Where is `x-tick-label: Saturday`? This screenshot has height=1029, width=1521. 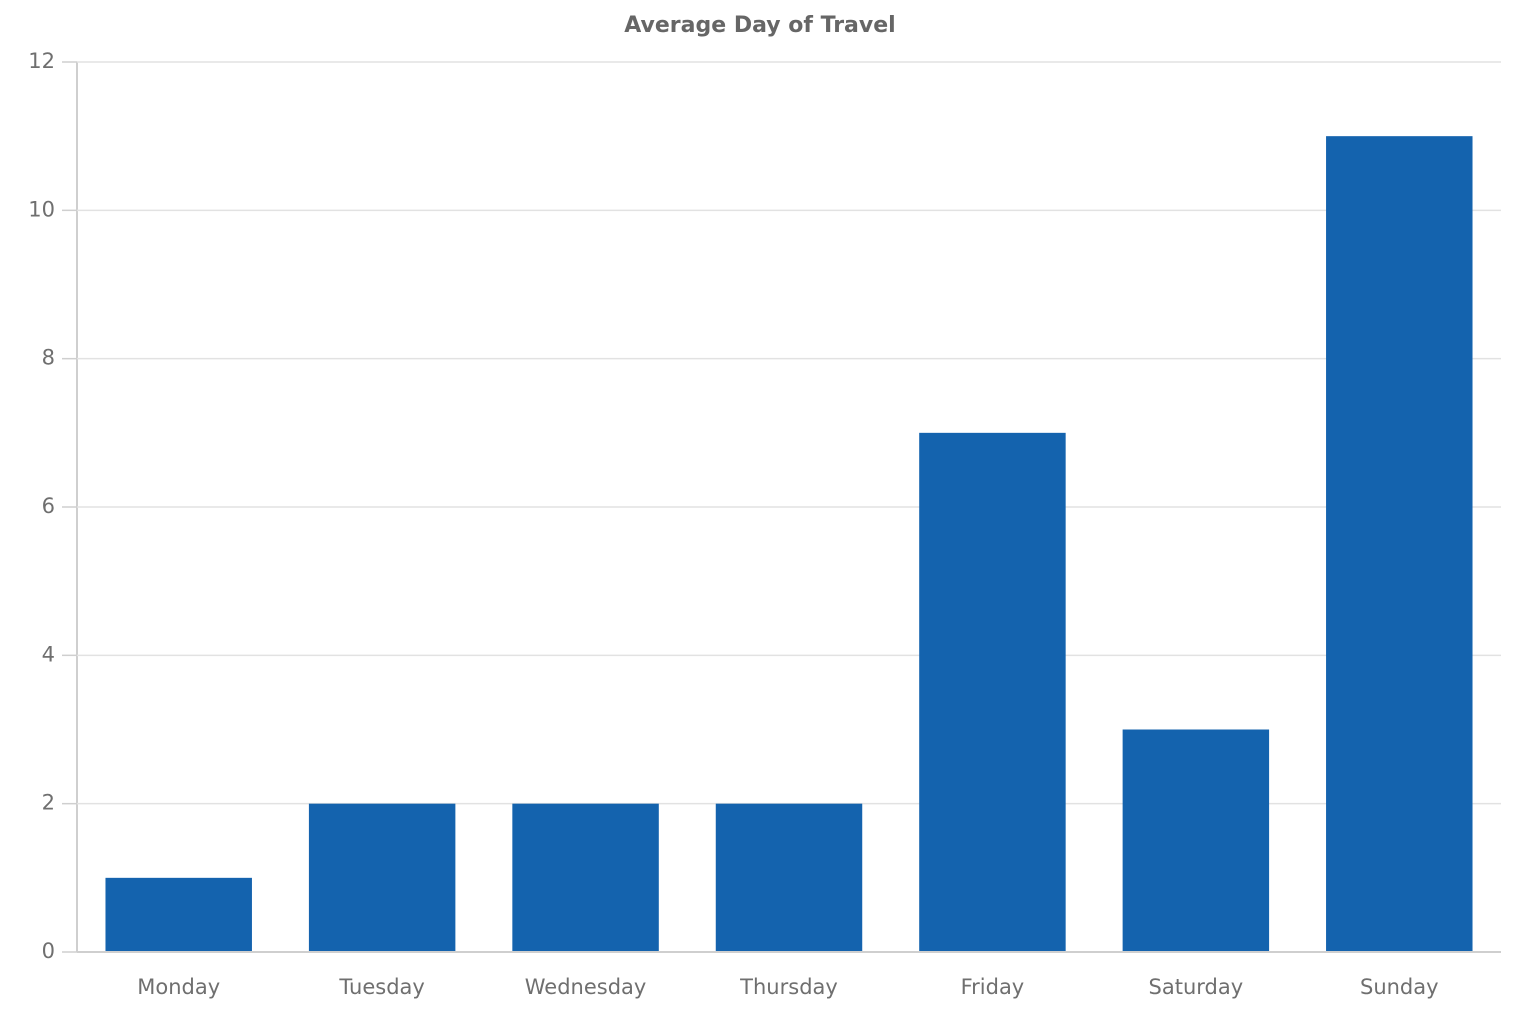
x-tick-label: Saturday is located at coordinates (1196, 987).